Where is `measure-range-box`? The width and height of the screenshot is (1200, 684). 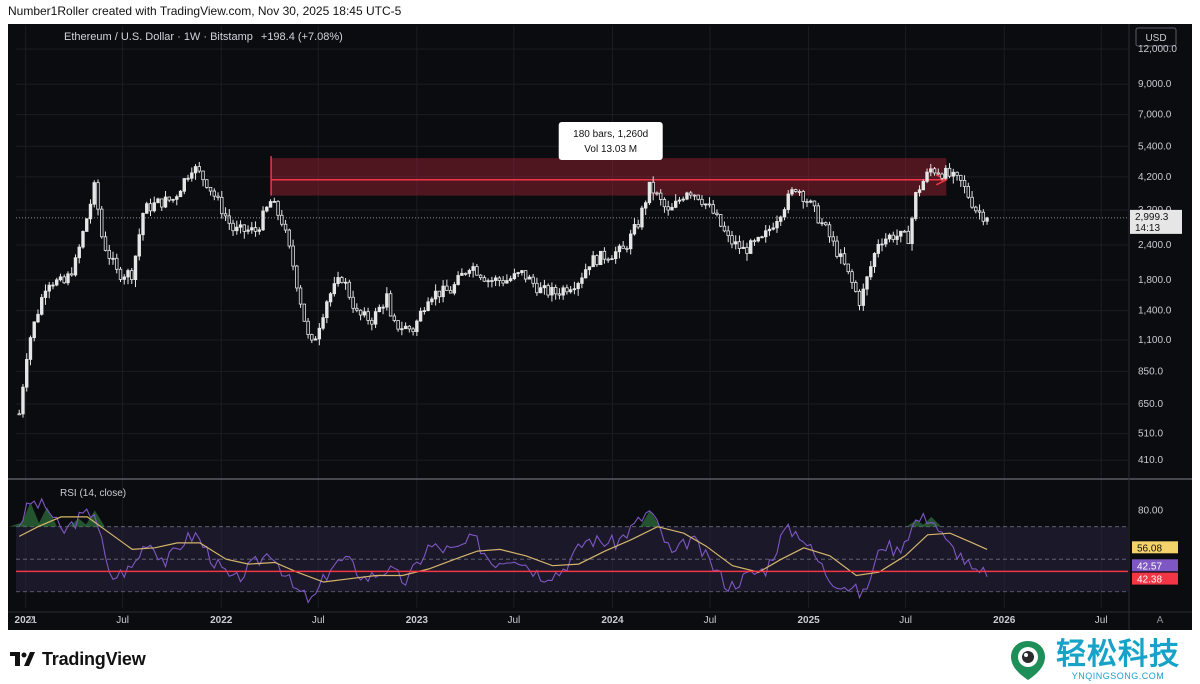
measure-range-box is located at coordinates (609, 177).